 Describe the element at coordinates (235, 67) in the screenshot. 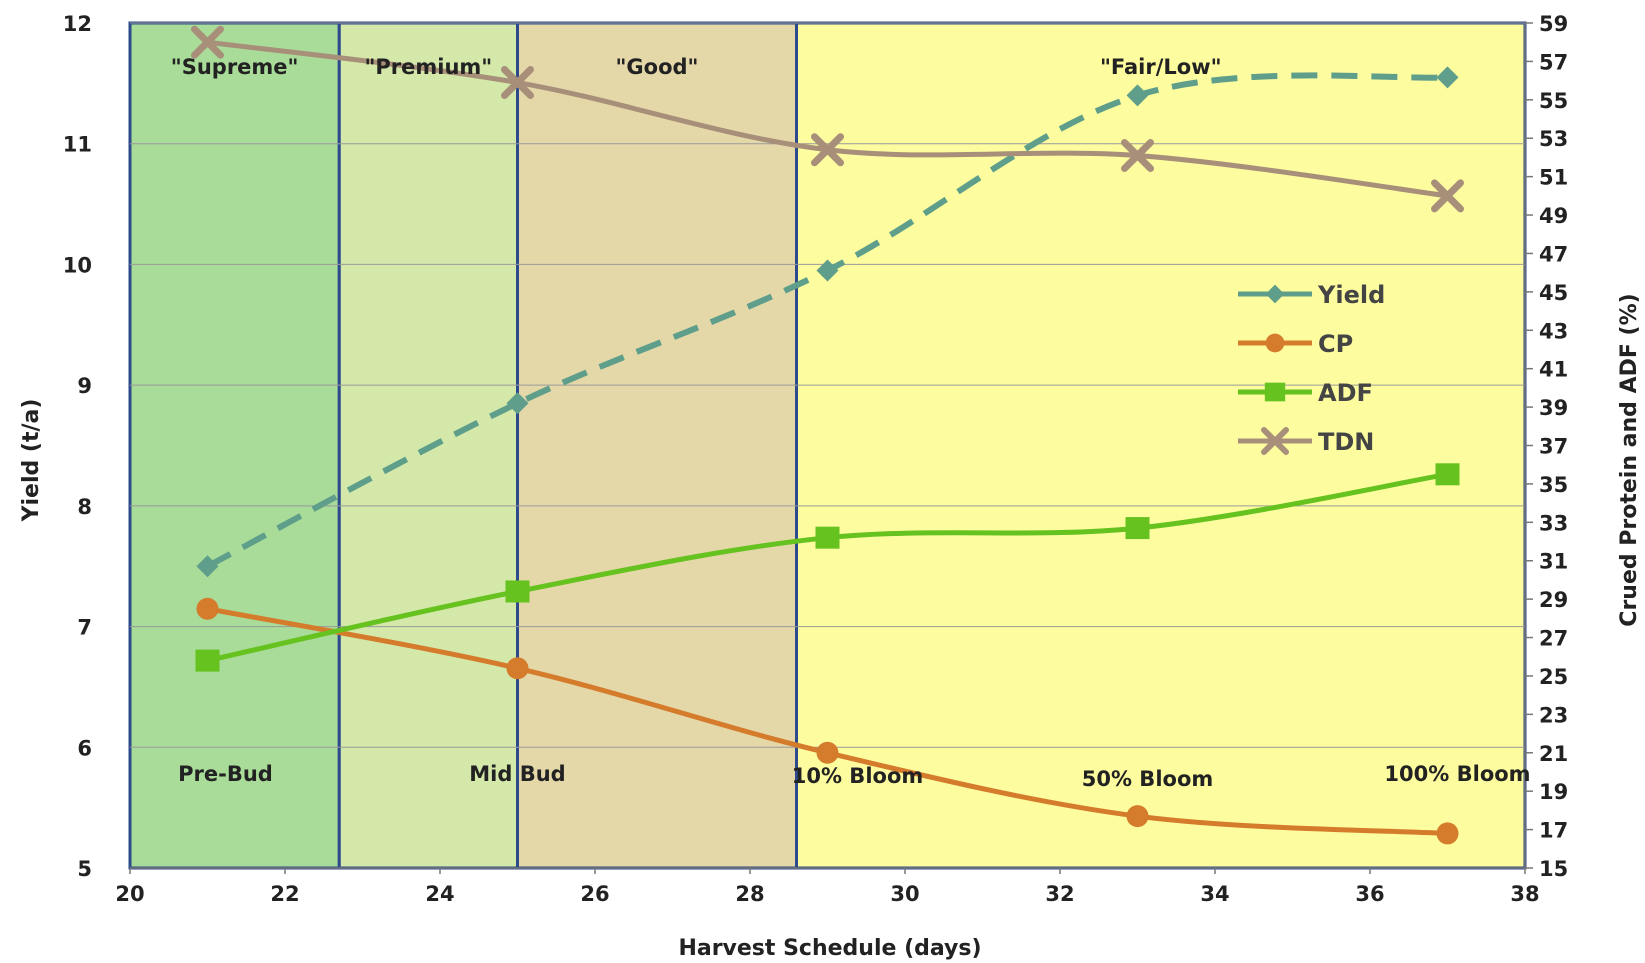

I see `band-label-0: "Supreme"` at that location.